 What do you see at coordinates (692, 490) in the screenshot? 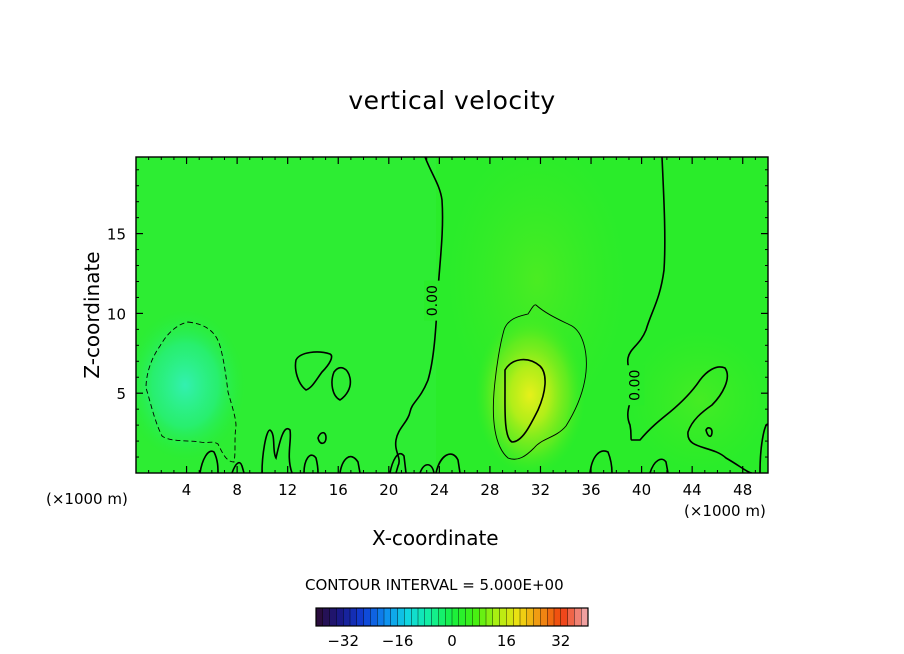
I see `x-tick-label: 44` at bounding box center [692, 490].